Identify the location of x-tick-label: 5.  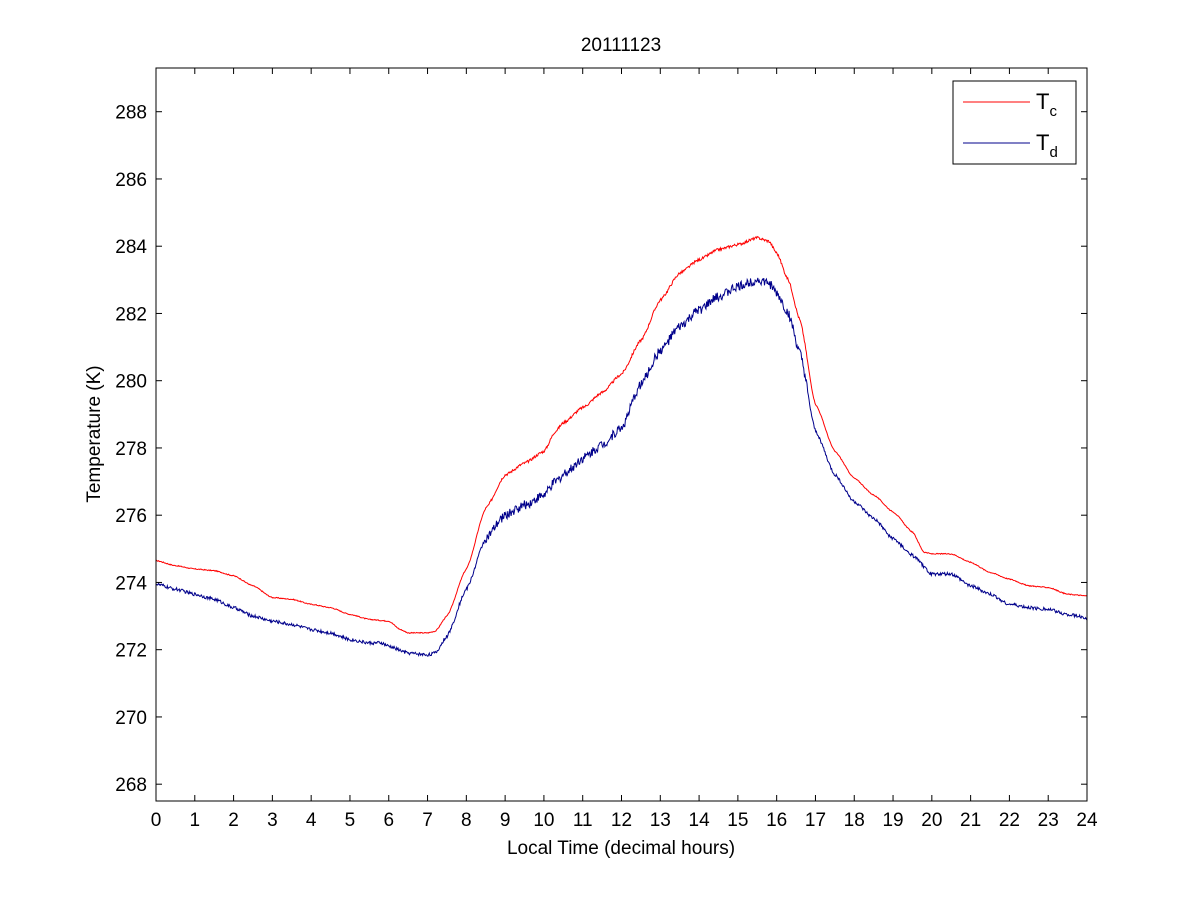
(350, 820).